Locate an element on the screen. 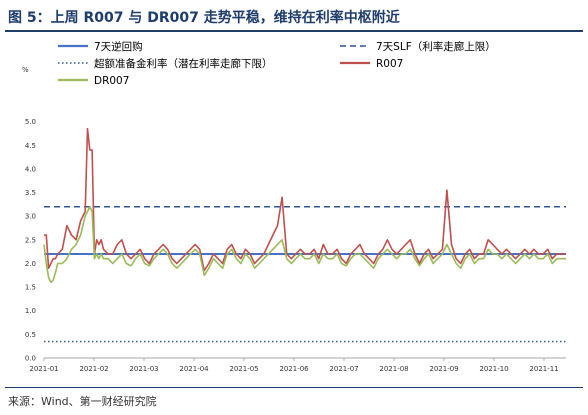 This screenshot has height=415, width=588. x-tick-label: 2021-11 is located at coordinates (543, 369).